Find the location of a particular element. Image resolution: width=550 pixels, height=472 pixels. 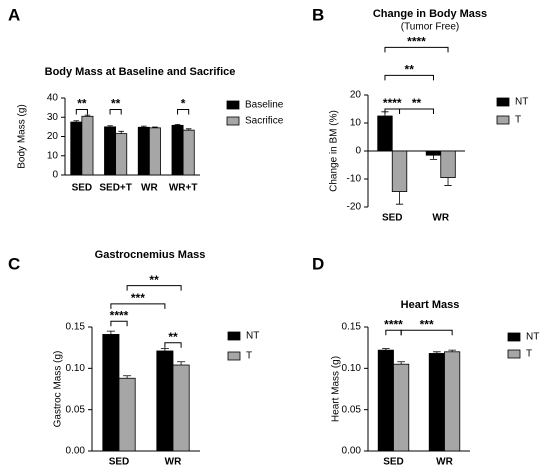

y-axis-label: Change in BM (%) is located at coordinates (334, 151).